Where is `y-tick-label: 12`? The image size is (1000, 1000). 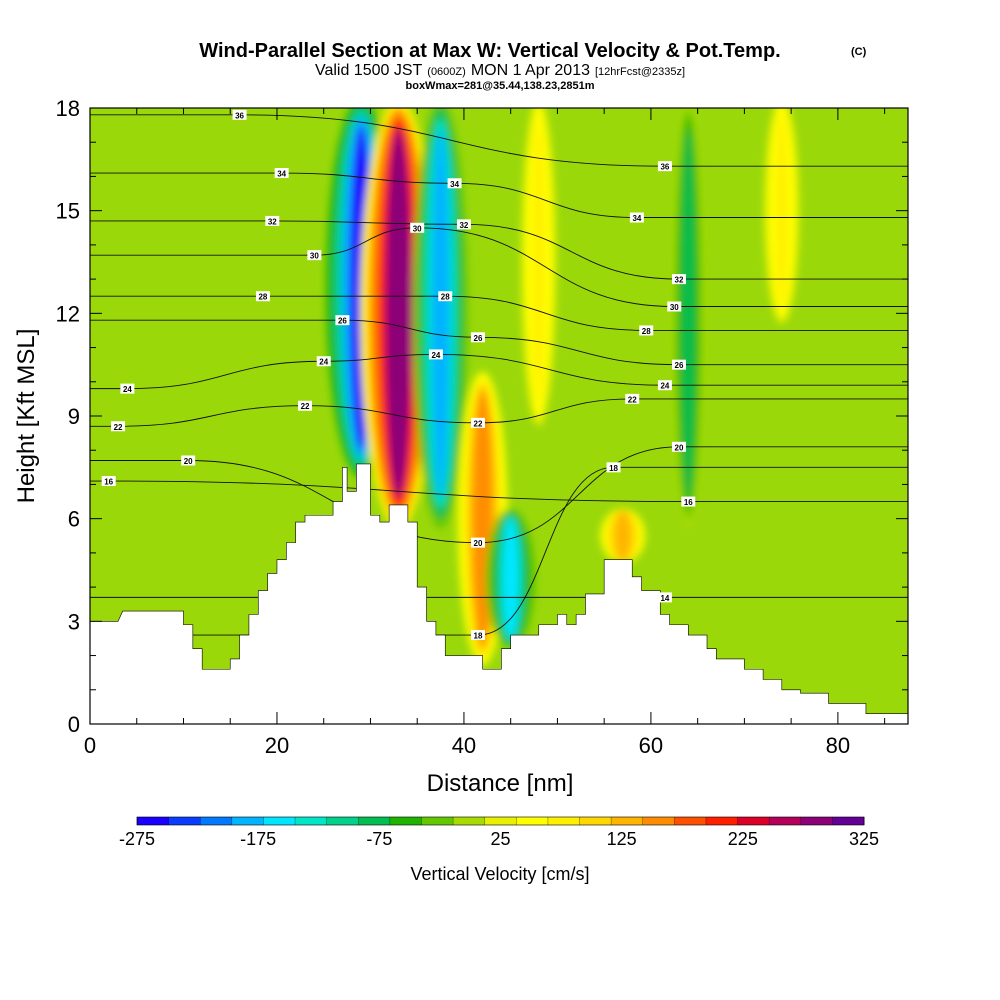
y-tick-label: 12 is located at coordinates (68, 313).